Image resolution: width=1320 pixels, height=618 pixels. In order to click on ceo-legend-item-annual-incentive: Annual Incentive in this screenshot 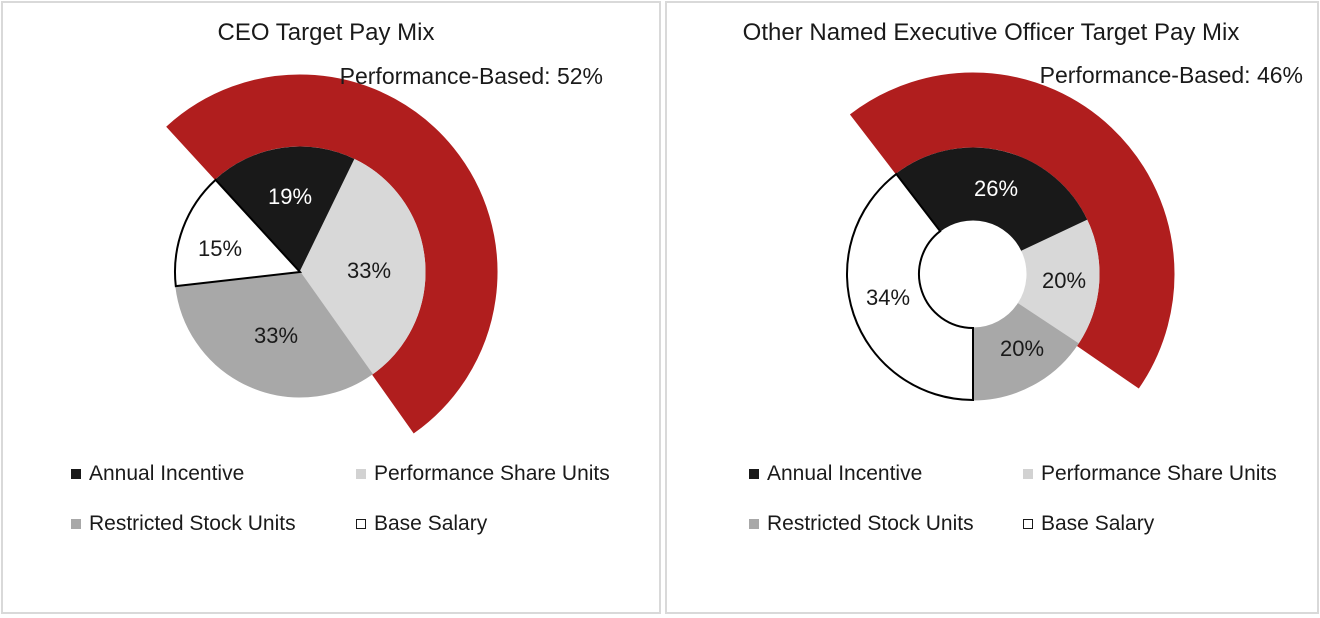, I will do `click(157, 474)`.